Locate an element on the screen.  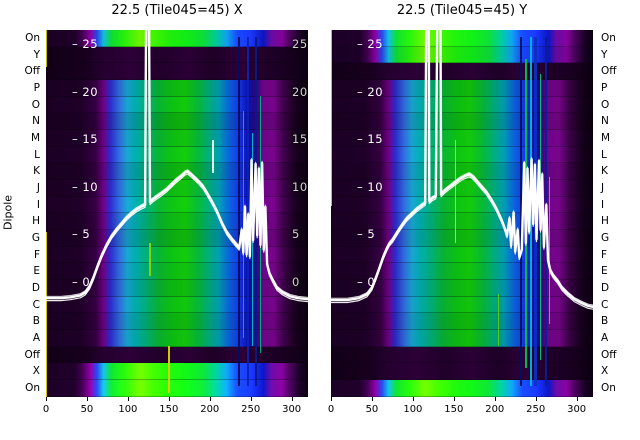
x-tick-label: 150 is located at coordinates (169, 409).